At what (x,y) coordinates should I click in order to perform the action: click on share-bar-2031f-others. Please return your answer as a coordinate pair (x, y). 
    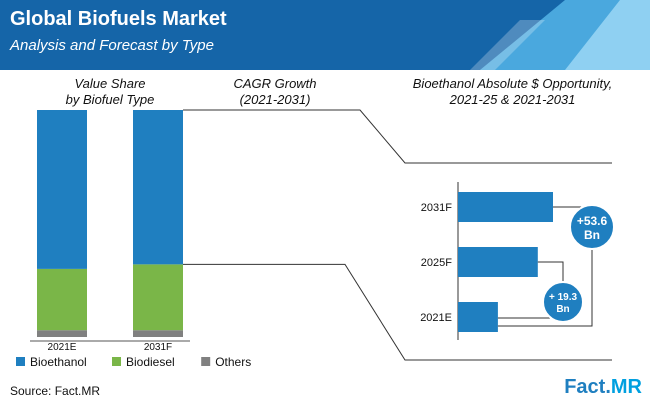
    Looking at the image, I should click on (158, 333).